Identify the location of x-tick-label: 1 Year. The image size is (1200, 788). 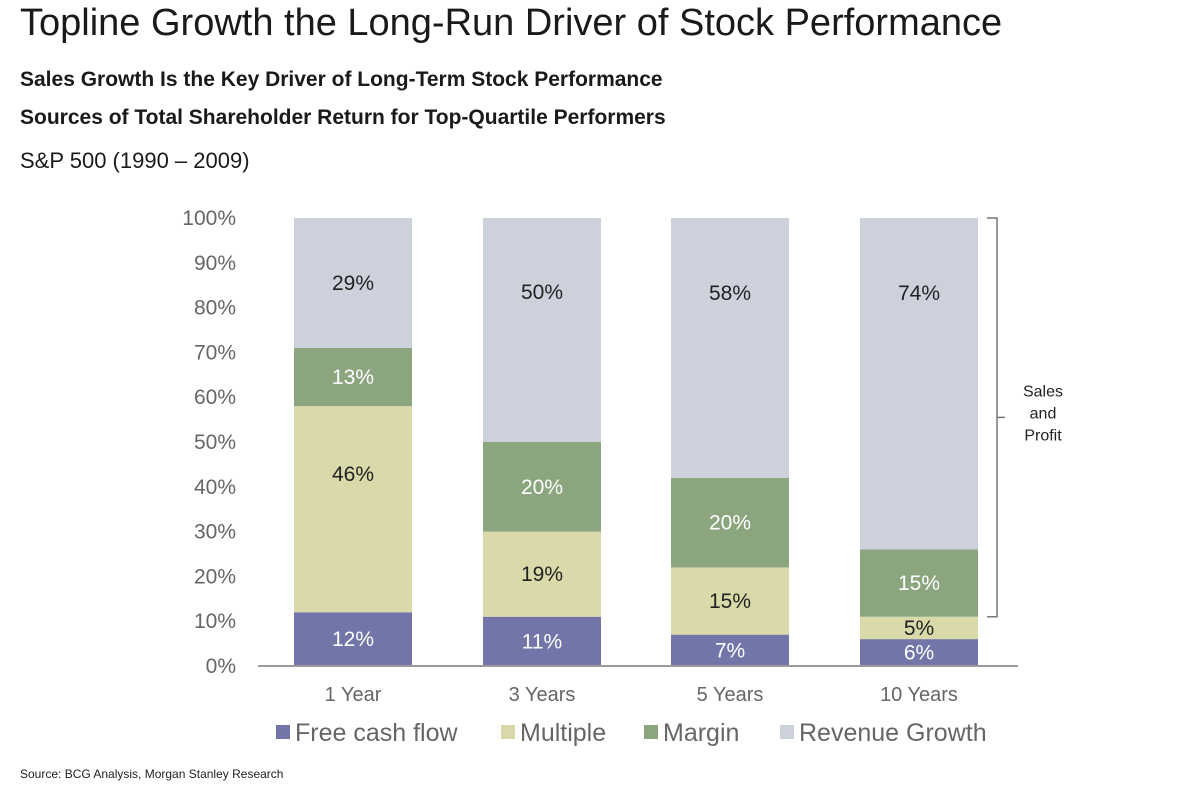
(353, 695).